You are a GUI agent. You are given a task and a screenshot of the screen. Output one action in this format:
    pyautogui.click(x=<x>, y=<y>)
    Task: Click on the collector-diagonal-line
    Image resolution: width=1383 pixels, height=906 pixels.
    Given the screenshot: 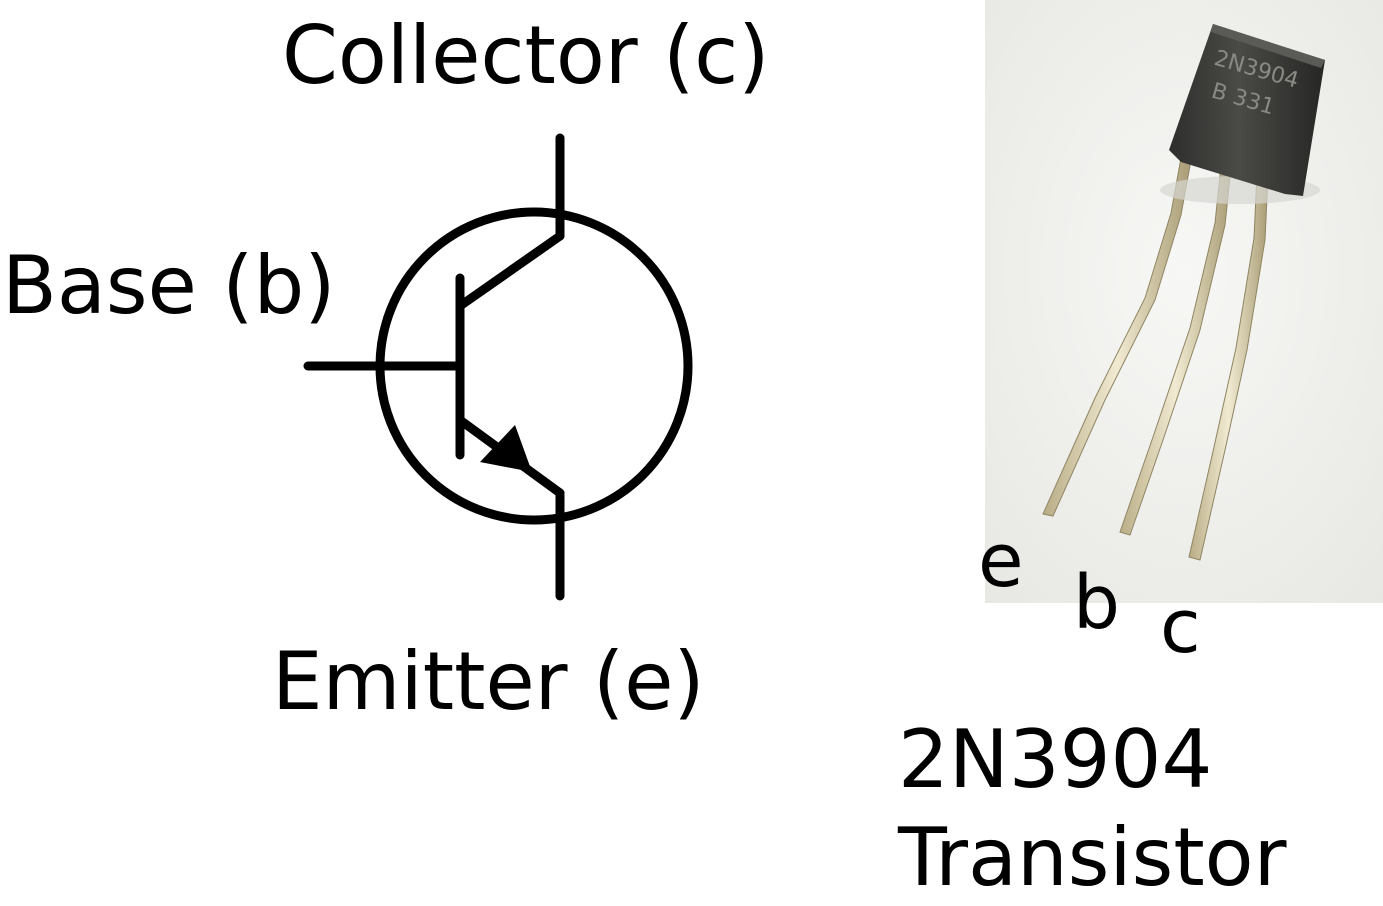 What is the action you would take?
    pyautogui.click(x=510, y=271)
    